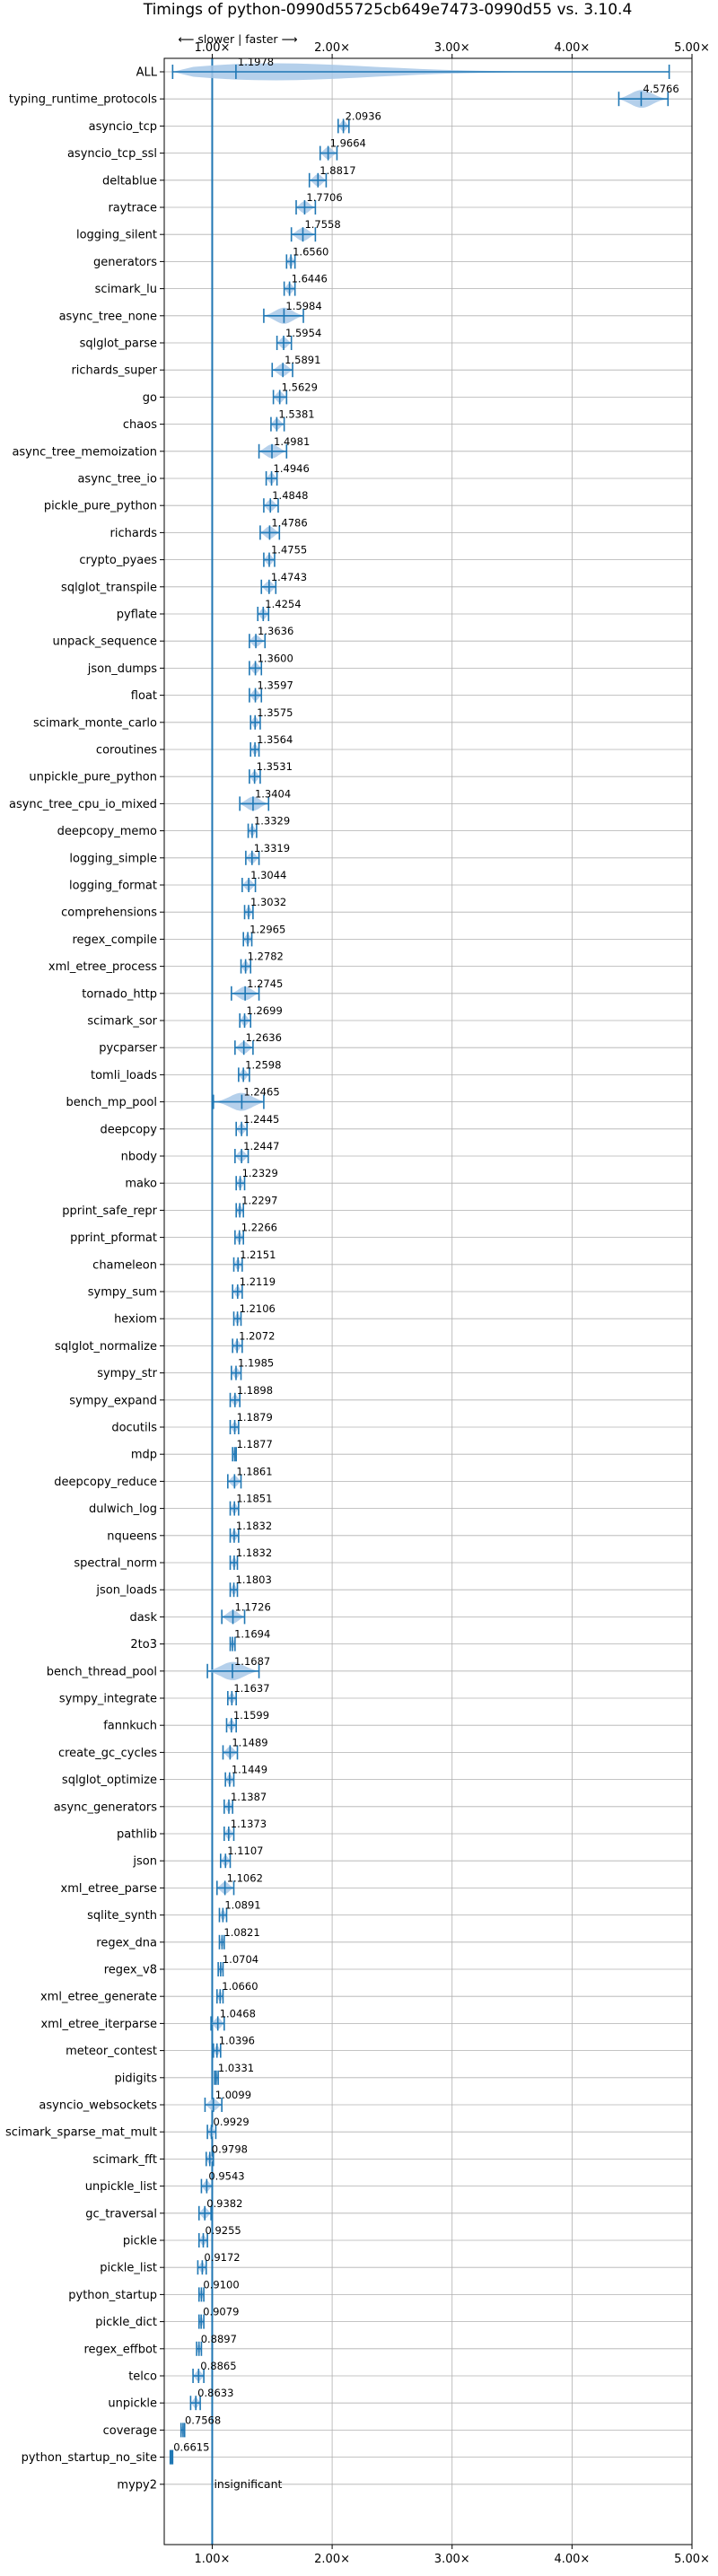 Image resolution: width=718 pixels, height=2576 pixels. What do you see at coordinates (303, 306) in the screenshot?
I see `value-label: 1.5984` at bounding box center [303, 306].